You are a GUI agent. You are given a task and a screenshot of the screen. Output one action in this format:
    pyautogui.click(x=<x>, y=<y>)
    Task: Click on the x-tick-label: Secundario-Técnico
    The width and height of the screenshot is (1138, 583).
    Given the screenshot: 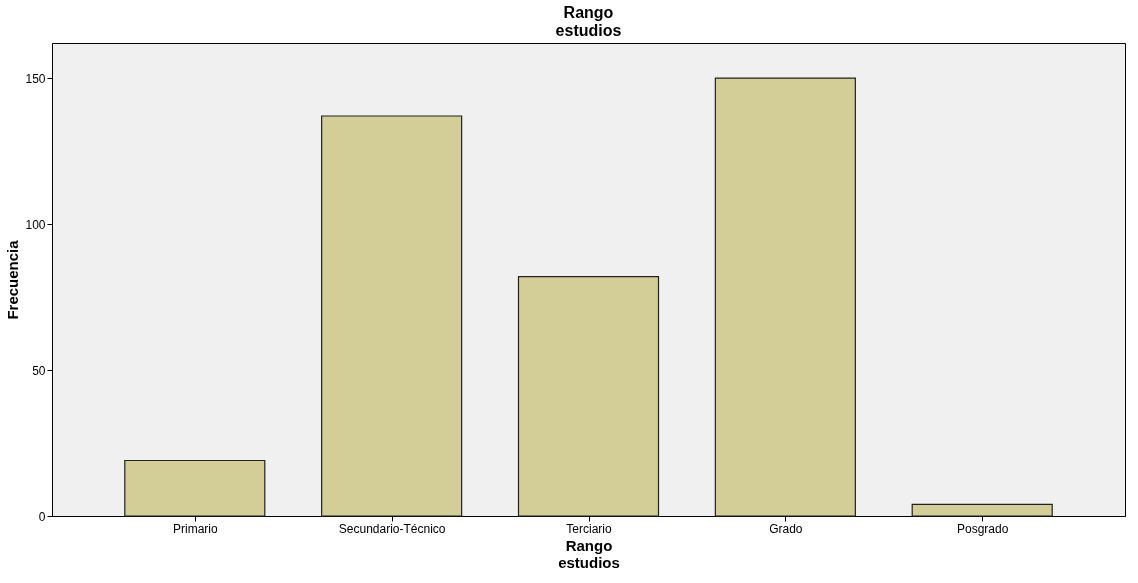 What is the action you would take?
    pyautogui.click(x=392, y=528)
    